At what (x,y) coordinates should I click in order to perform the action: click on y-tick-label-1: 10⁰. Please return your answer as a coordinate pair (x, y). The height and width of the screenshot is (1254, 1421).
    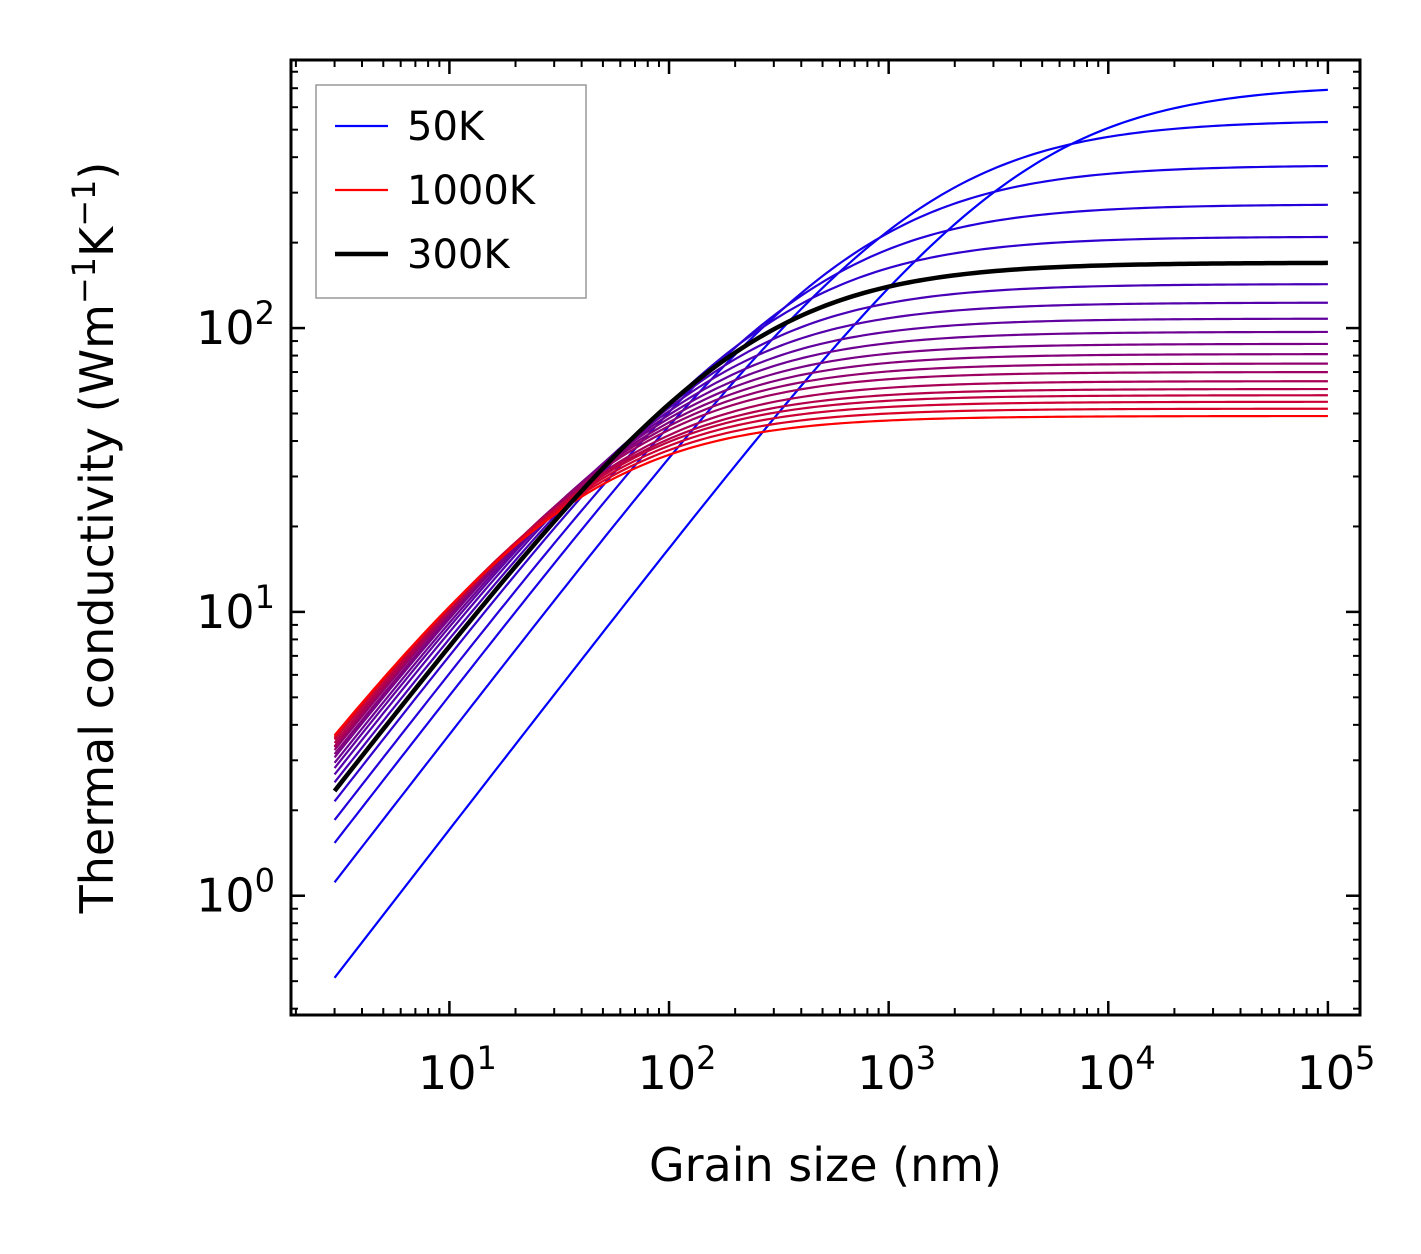
    Looking at the image, I should click on (235, 892).